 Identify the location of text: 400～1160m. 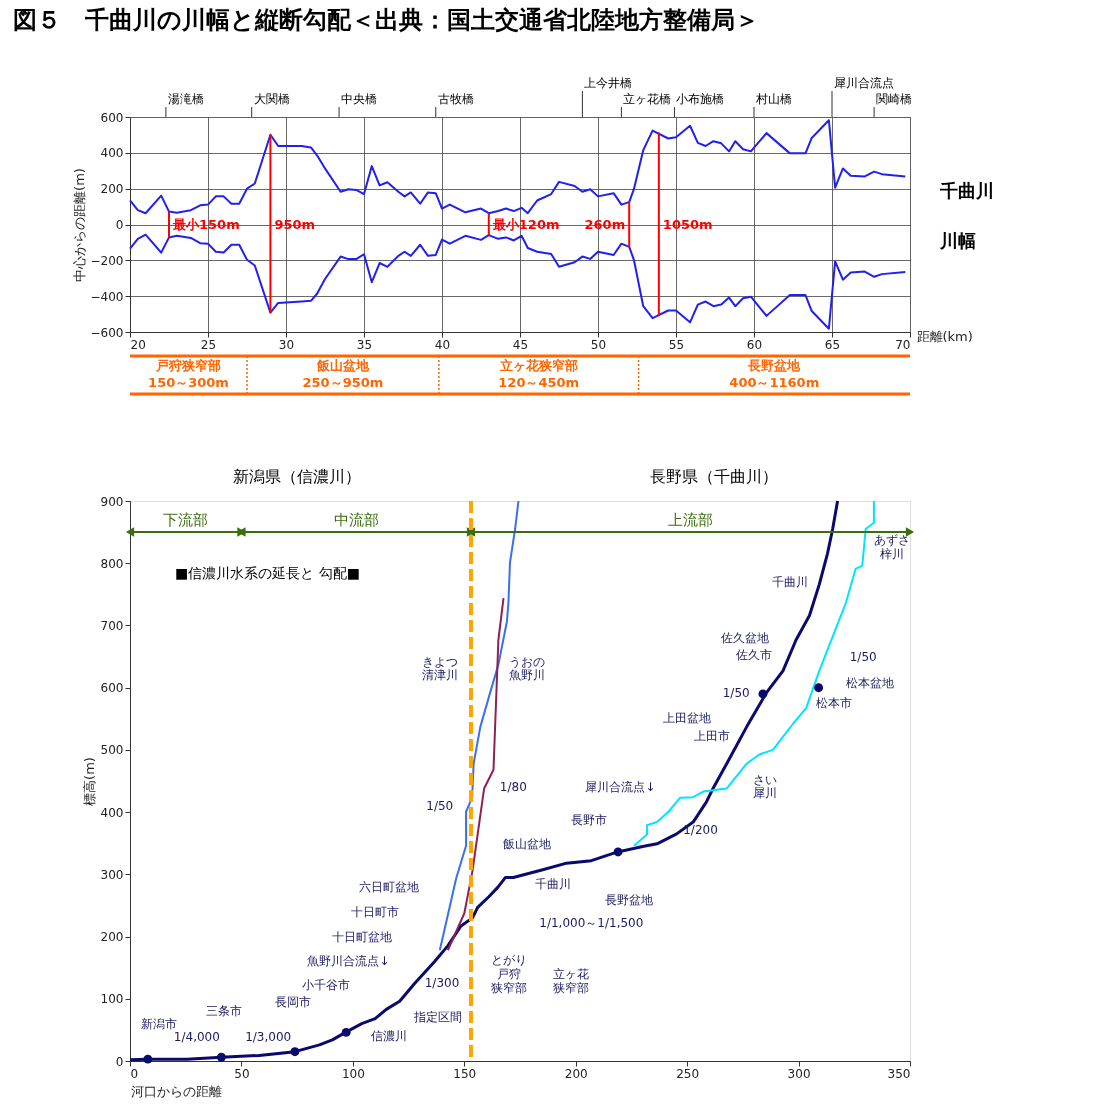
(774, 382).